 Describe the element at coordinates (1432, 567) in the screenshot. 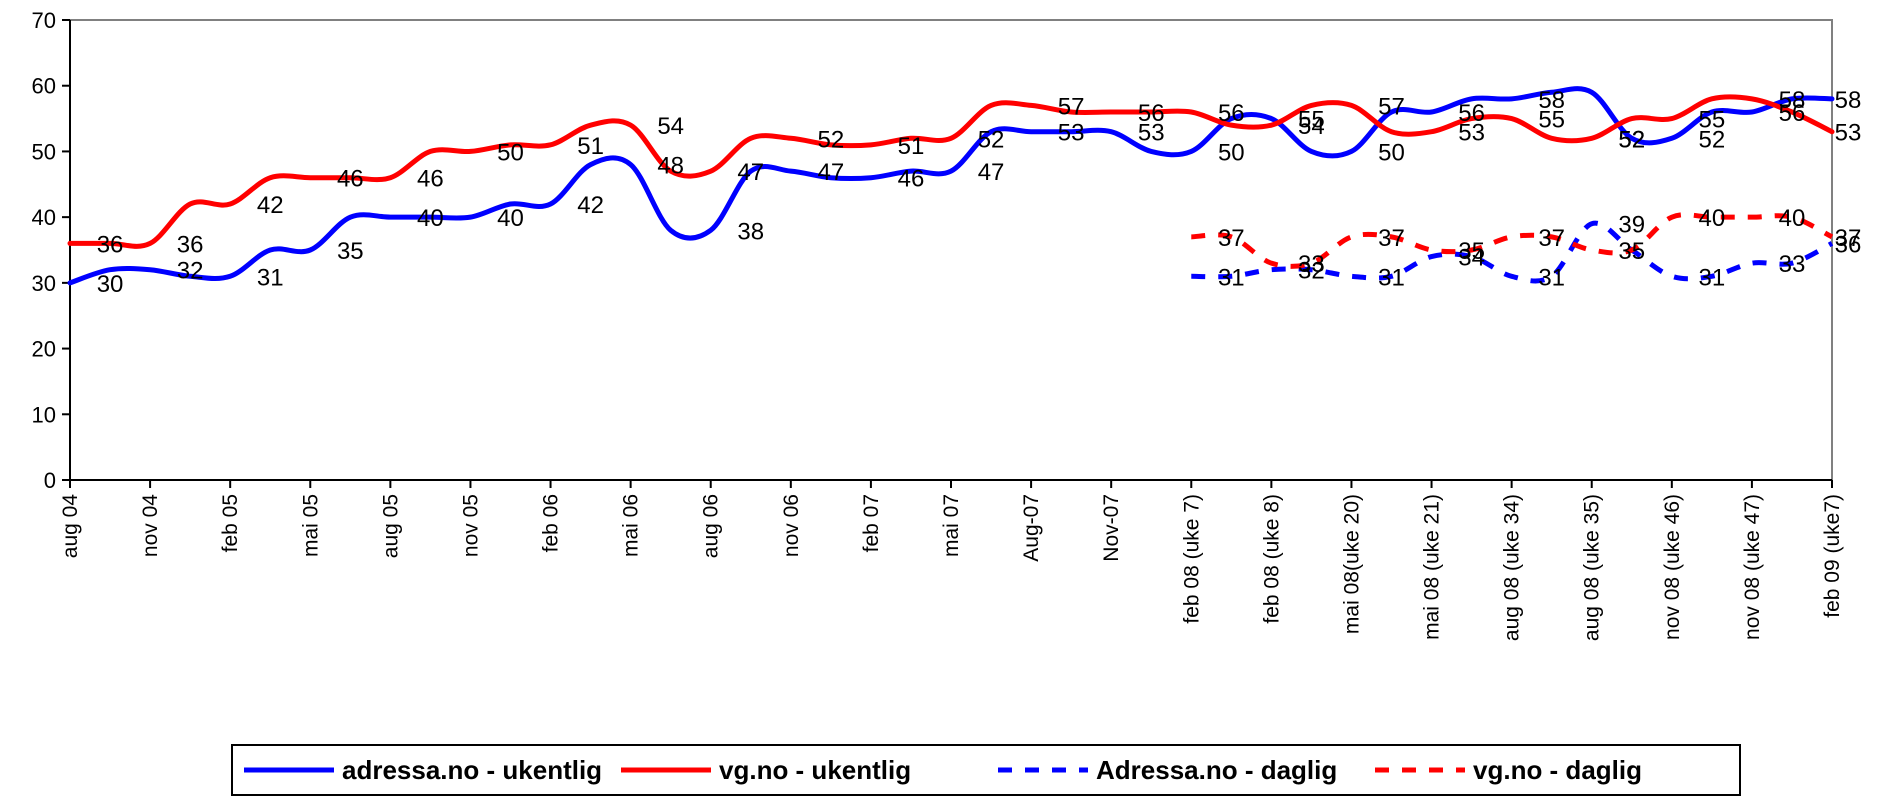

I see `x-tick-label: mai 08 (uke 21)` at that location.